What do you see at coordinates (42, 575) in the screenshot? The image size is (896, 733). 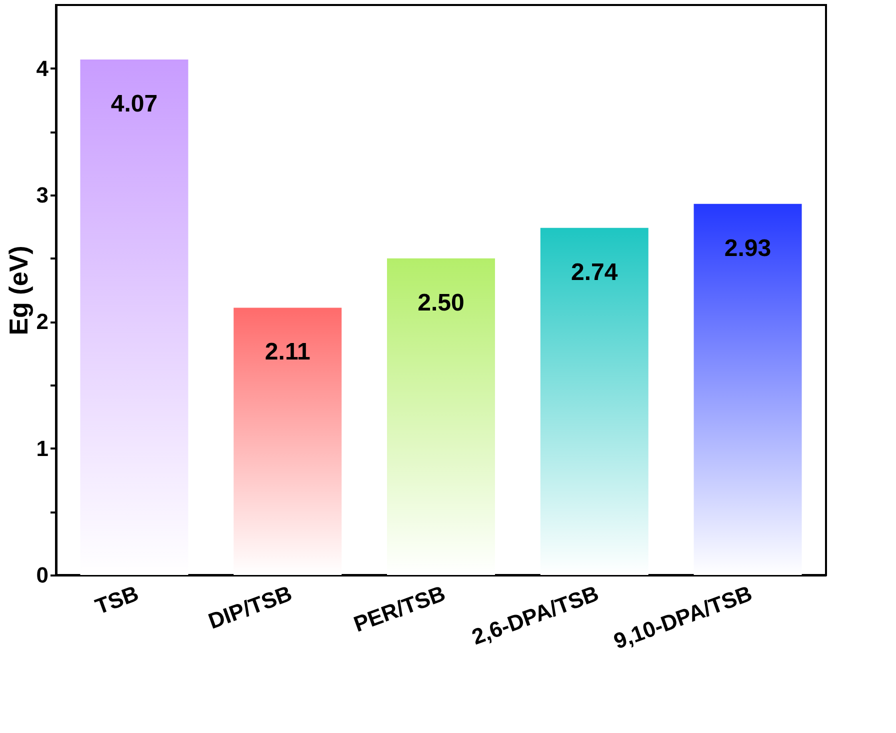 I see `y-tick-label: 0` at bounding box center [42, 575].